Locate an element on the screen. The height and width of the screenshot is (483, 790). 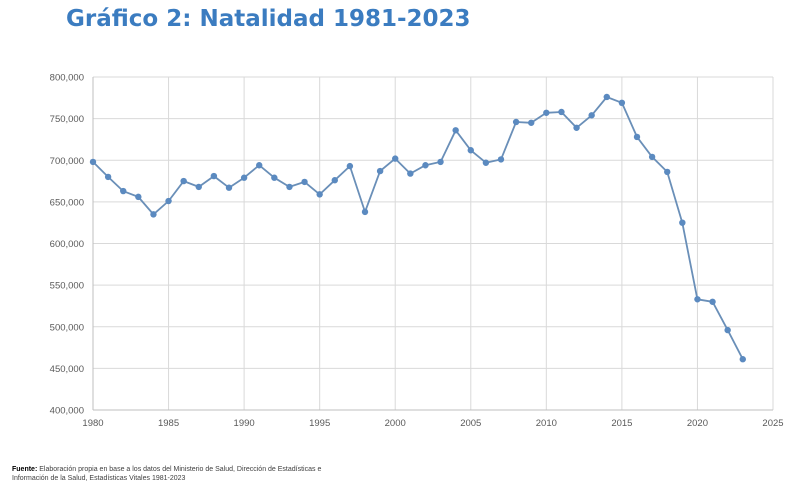
y-tick-label: 800,000 is located at coordinates (67, 78).